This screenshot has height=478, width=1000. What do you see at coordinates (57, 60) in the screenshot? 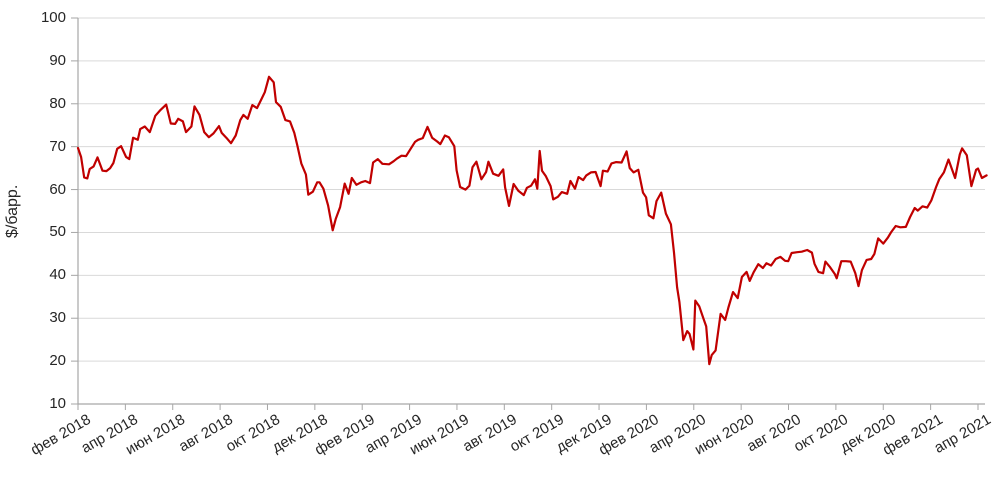
I see `y-tick-label: 90` at bounding box center [57, 60].